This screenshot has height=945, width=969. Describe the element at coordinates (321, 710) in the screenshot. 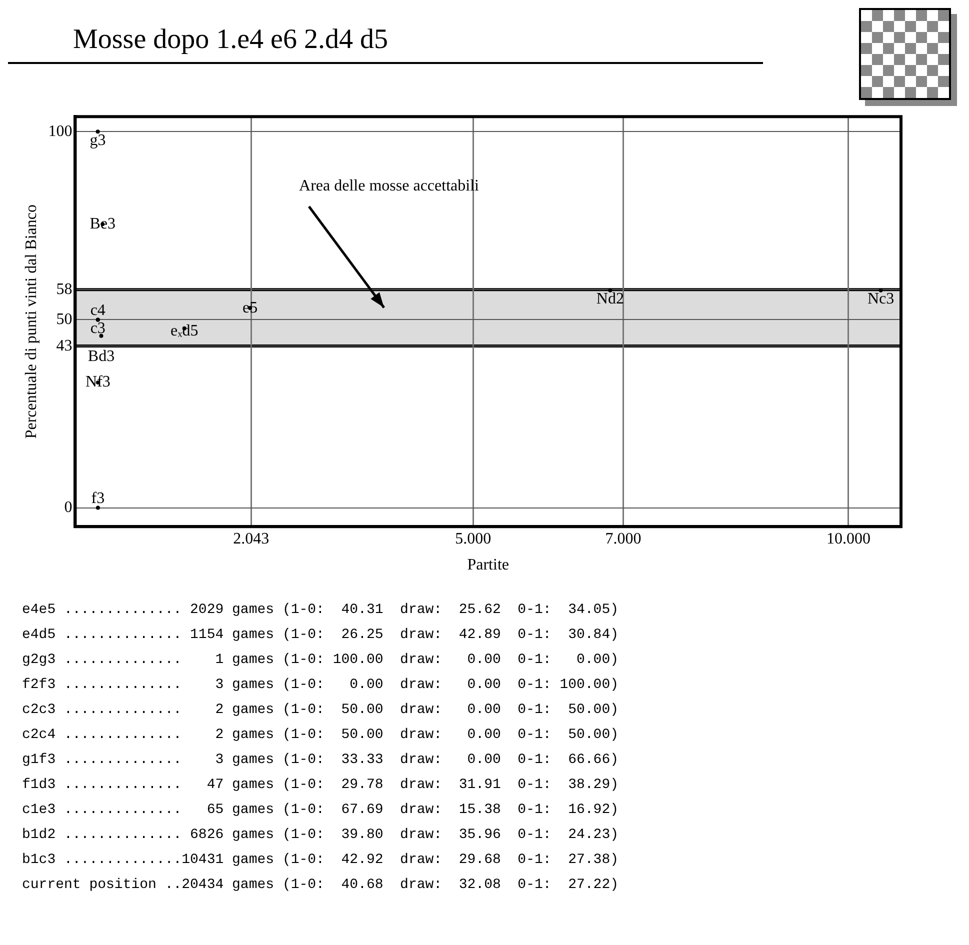

I see `text: c2c3 .............. 2 games (1-0: 50.00 draw: 0.00 0-1: 50.00)` at that location.